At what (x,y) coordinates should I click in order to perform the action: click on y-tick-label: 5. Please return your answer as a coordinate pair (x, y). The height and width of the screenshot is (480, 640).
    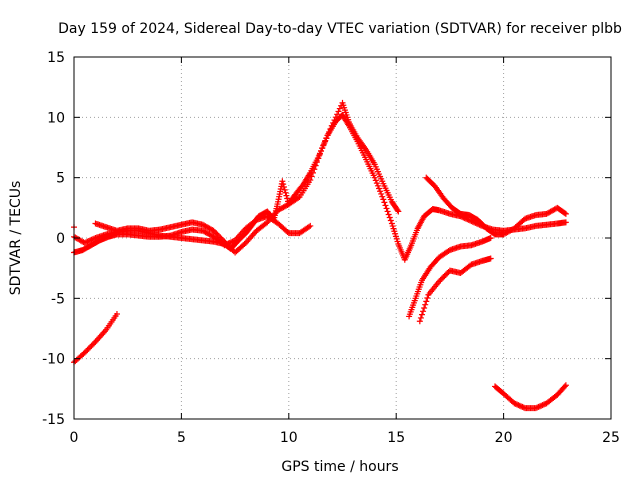
    Looking at the image, I should click on (60, 179).